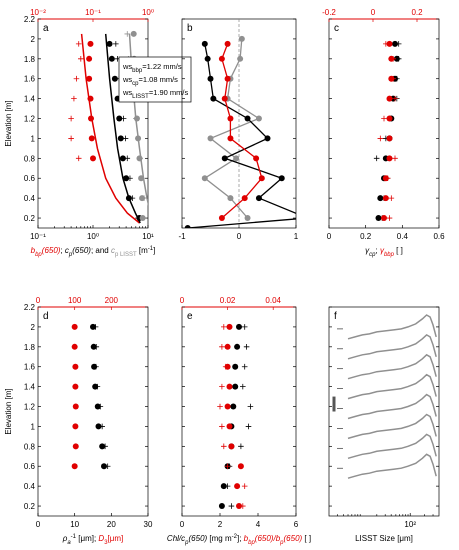  Describe the element at coordinates (410, 524) in the screenshot. I see `xtick-label-f: 10²` at that location.